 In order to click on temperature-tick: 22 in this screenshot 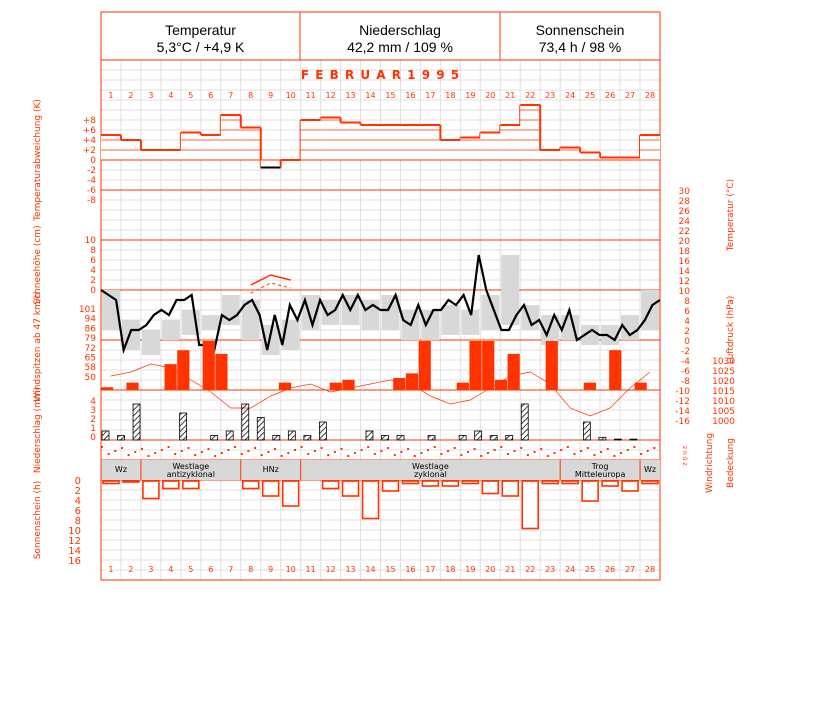, I will do `click(684, 232)`.